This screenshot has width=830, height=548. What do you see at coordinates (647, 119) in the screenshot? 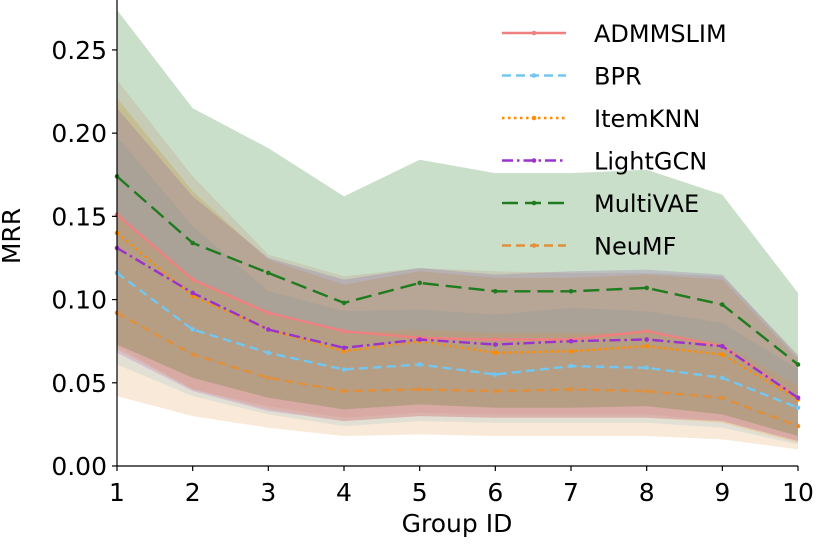
I see `legend-label-itemknn: ItemKNN` at bounding box center [647, 119].